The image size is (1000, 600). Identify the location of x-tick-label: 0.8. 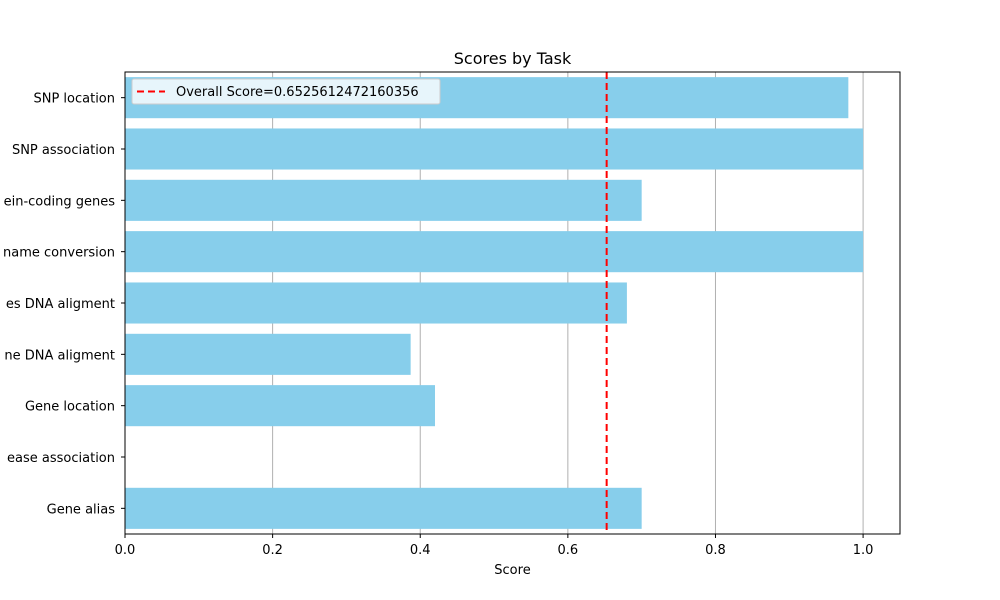
(715, 550).